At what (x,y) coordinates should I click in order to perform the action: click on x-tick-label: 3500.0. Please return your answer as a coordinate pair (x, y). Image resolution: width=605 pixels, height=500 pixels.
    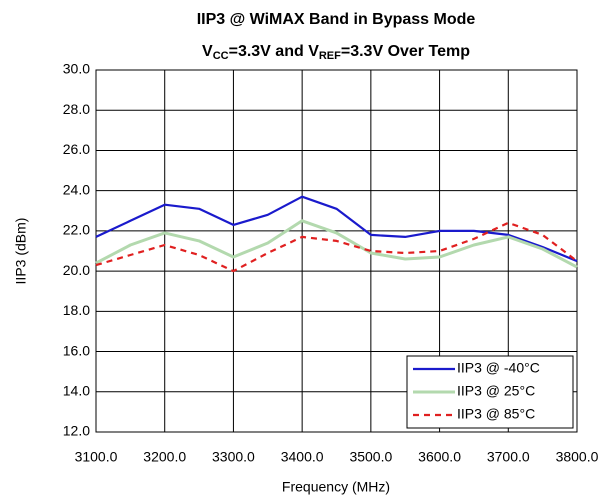
    Looking at the image, I should click on (370, 457).